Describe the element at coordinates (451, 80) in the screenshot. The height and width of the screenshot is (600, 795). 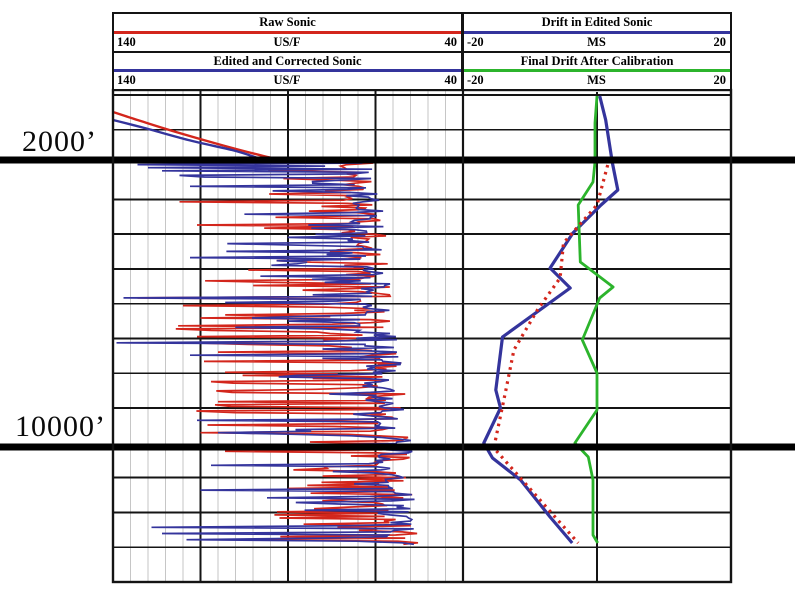
I see `edited-sonic-scale-max: 40` at that location.